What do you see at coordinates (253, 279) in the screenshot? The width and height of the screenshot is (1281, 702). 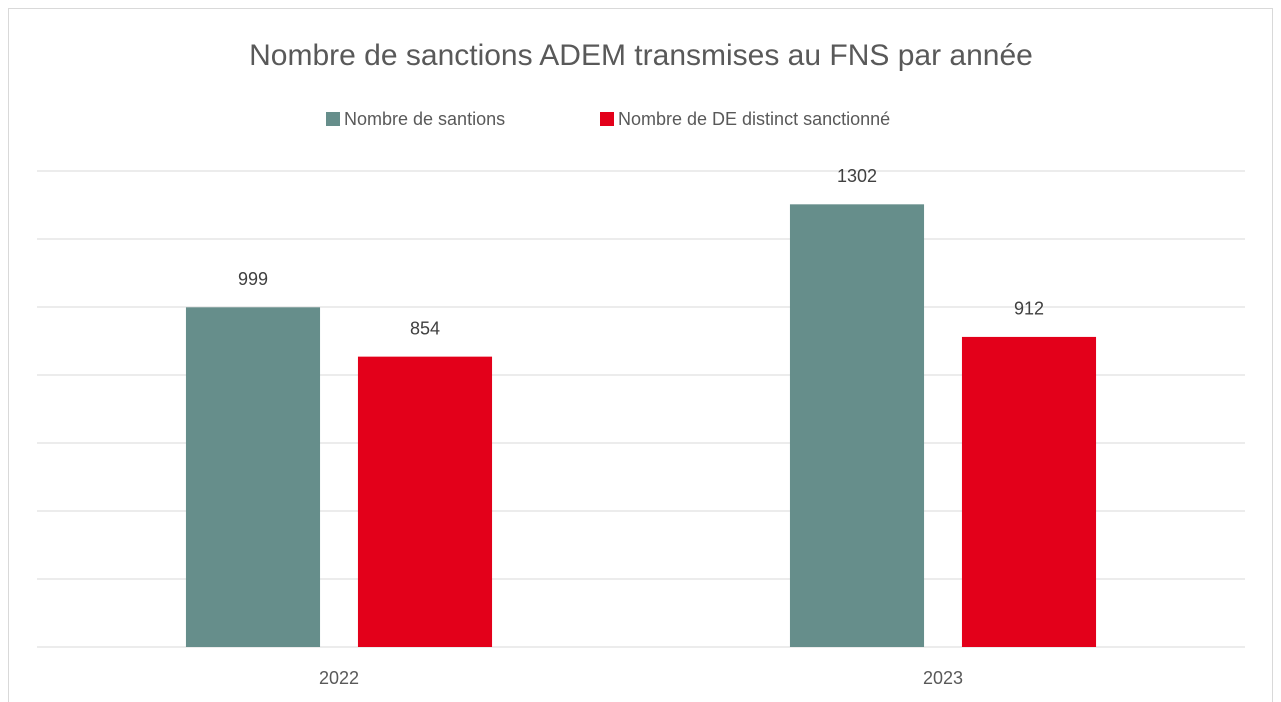 I see `data-label: 999` at bounding box center [253, 279].